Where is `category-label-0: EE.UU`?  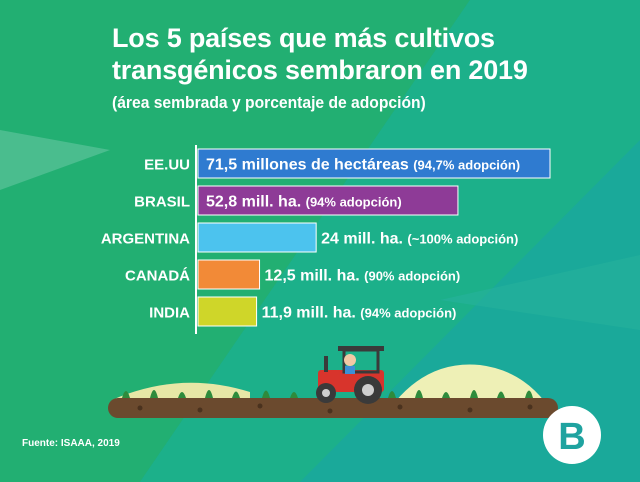 category-label-0: EE.UU is located at coordinates (167, 165).